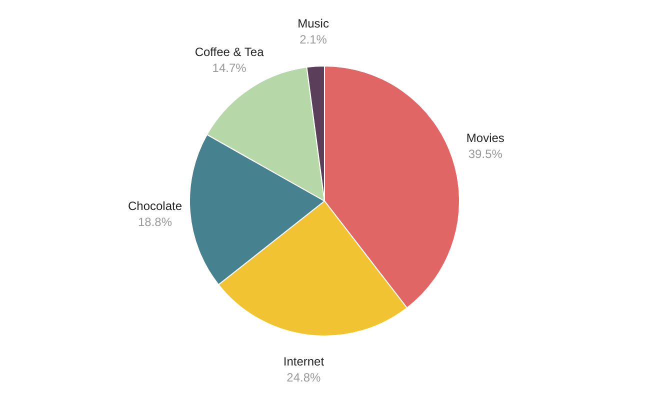 This screenshot has height=402, width=649. Describe the element at coordinates (155, 222) in the screenshot. I see `data-label: 18.8%` at that location.